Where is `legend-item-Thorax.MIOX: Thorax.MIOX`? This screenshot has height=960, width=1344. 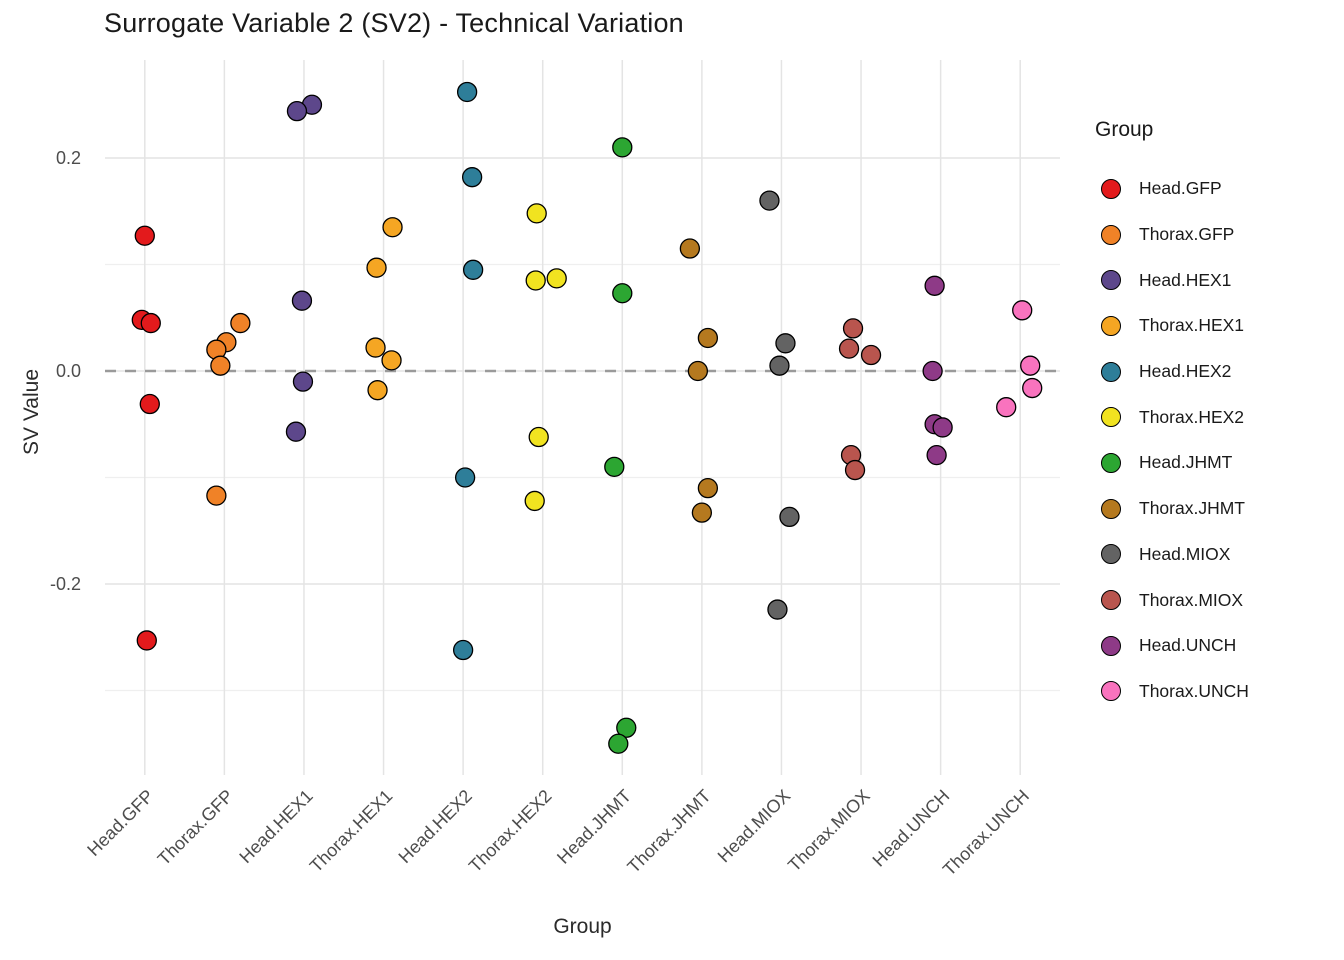 legend-item-Thorax.MIOX: Thorax.MIOX is located at coordinates (1215, 600).